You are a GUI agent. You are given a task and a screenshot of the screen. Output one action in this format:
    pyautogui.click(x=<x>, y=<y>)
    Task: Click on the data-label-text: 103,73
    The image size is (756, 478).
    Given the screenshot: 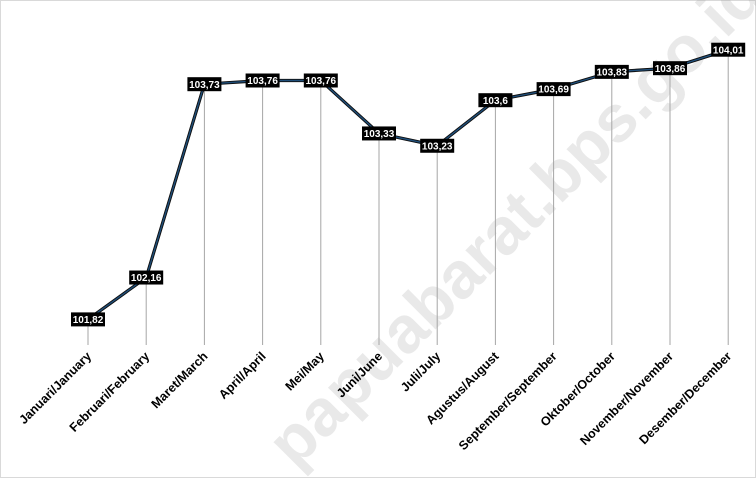 What is the action you would take?
    pyautogui.click(x=204, y=85)
    